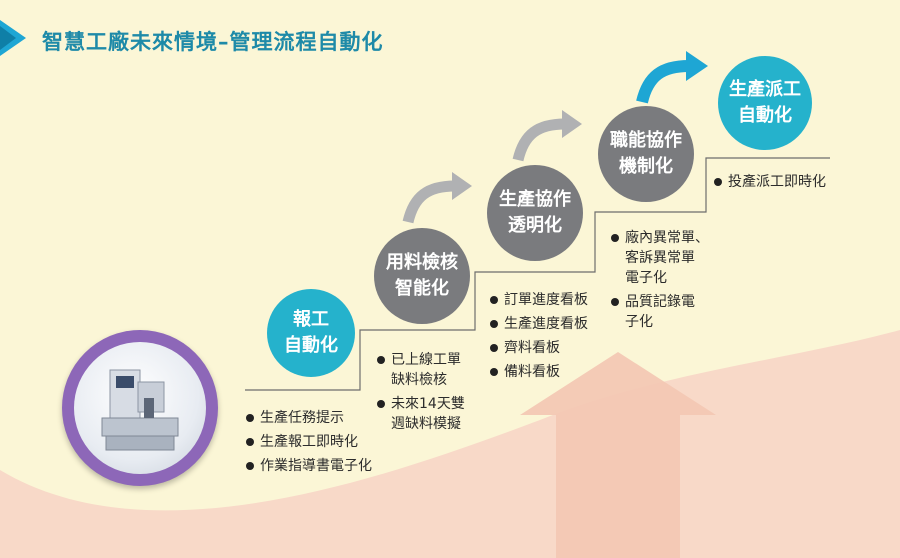 The width and height of the screenshot is (900, 558). I want to click on arrow-step4-icon, so click(672, 77).